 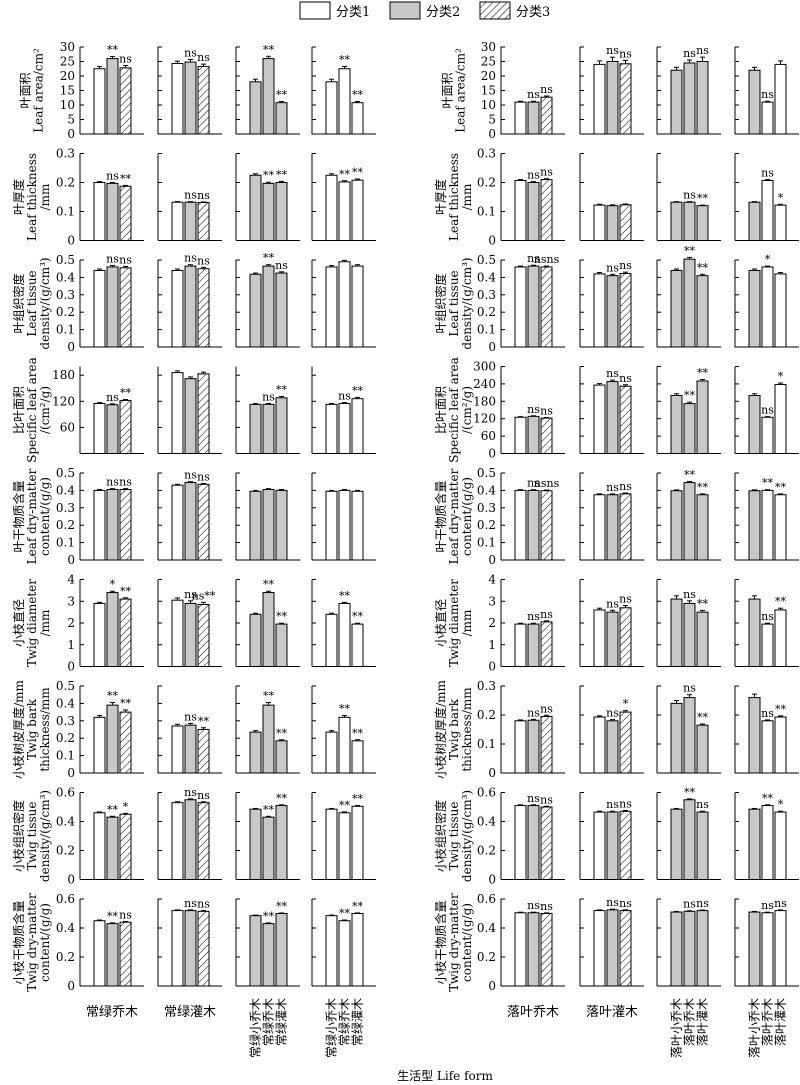 What do you see at coordinates (100, 942) in the screenshot?
I see `chart-panel: 0 0.2 0.4 0.6 ** ns` at bounding box center [100, 942].